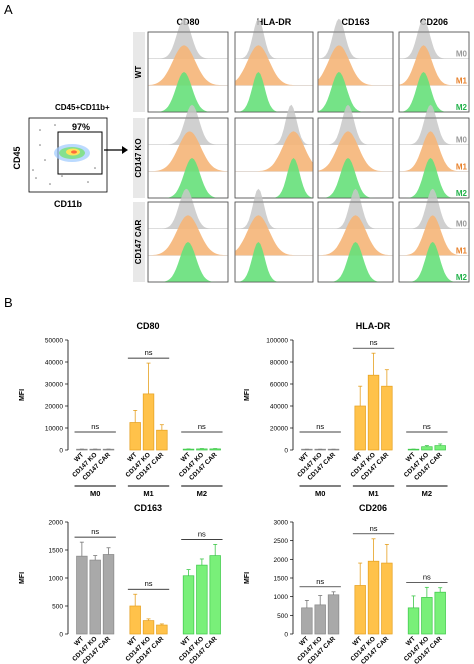 The height and width of the screenshot is (664, 474). I want to click on population-label: M1, so click(462, 250).